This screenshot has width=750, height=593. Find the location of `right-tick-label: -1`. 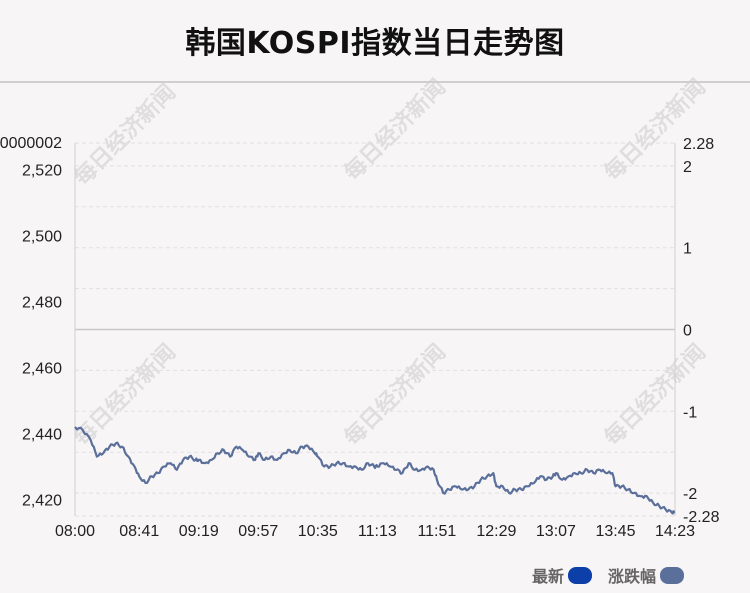

right-tick-label: -1 is located at coordinates (690, 412).